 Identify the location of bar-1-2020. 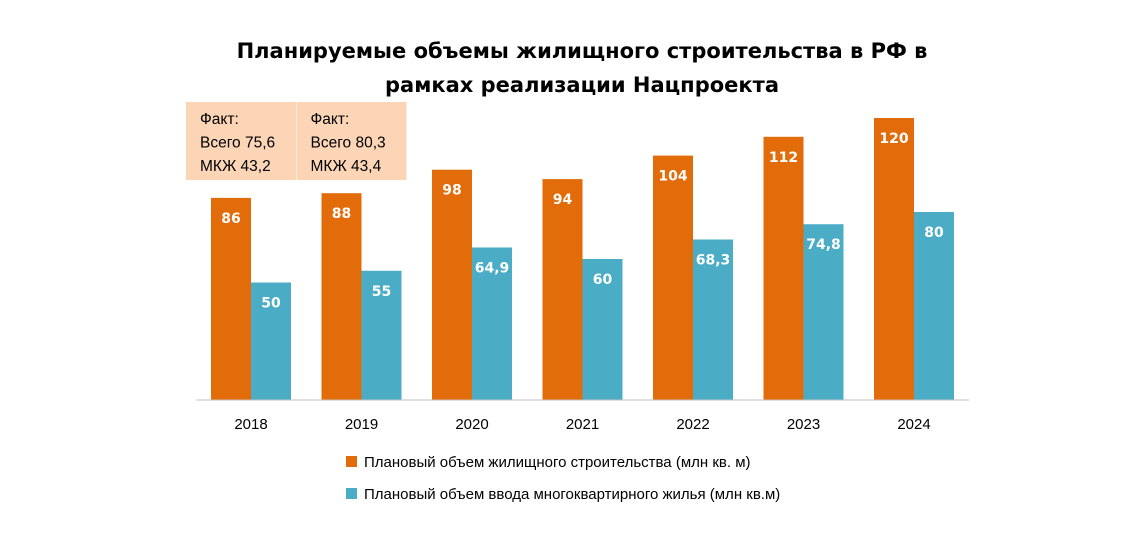
(452, 284).